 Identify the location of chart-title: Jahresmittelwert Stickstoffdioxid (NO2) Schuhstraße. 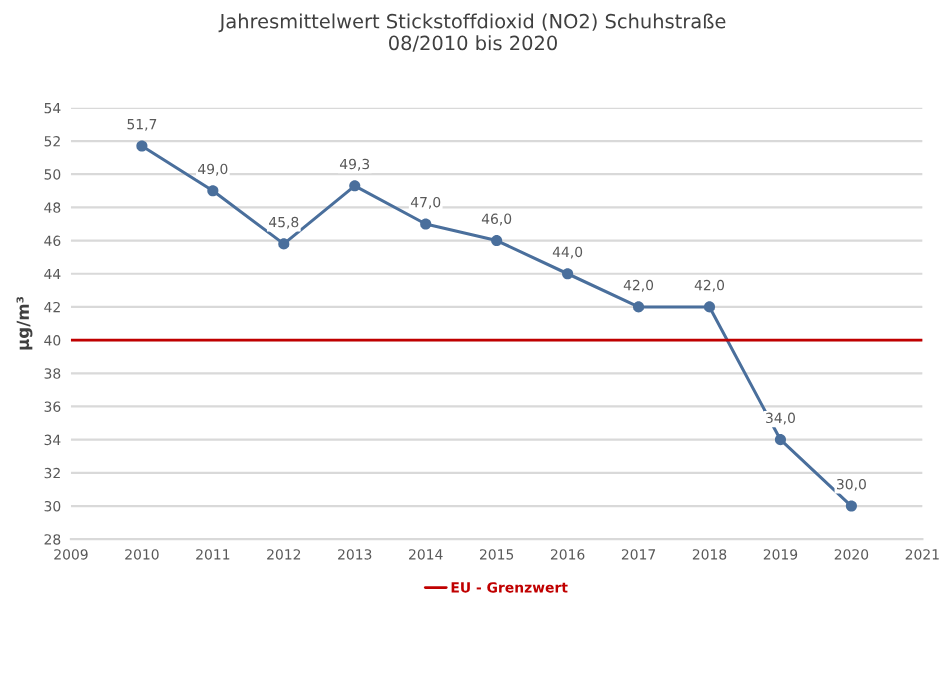
(472, 23).